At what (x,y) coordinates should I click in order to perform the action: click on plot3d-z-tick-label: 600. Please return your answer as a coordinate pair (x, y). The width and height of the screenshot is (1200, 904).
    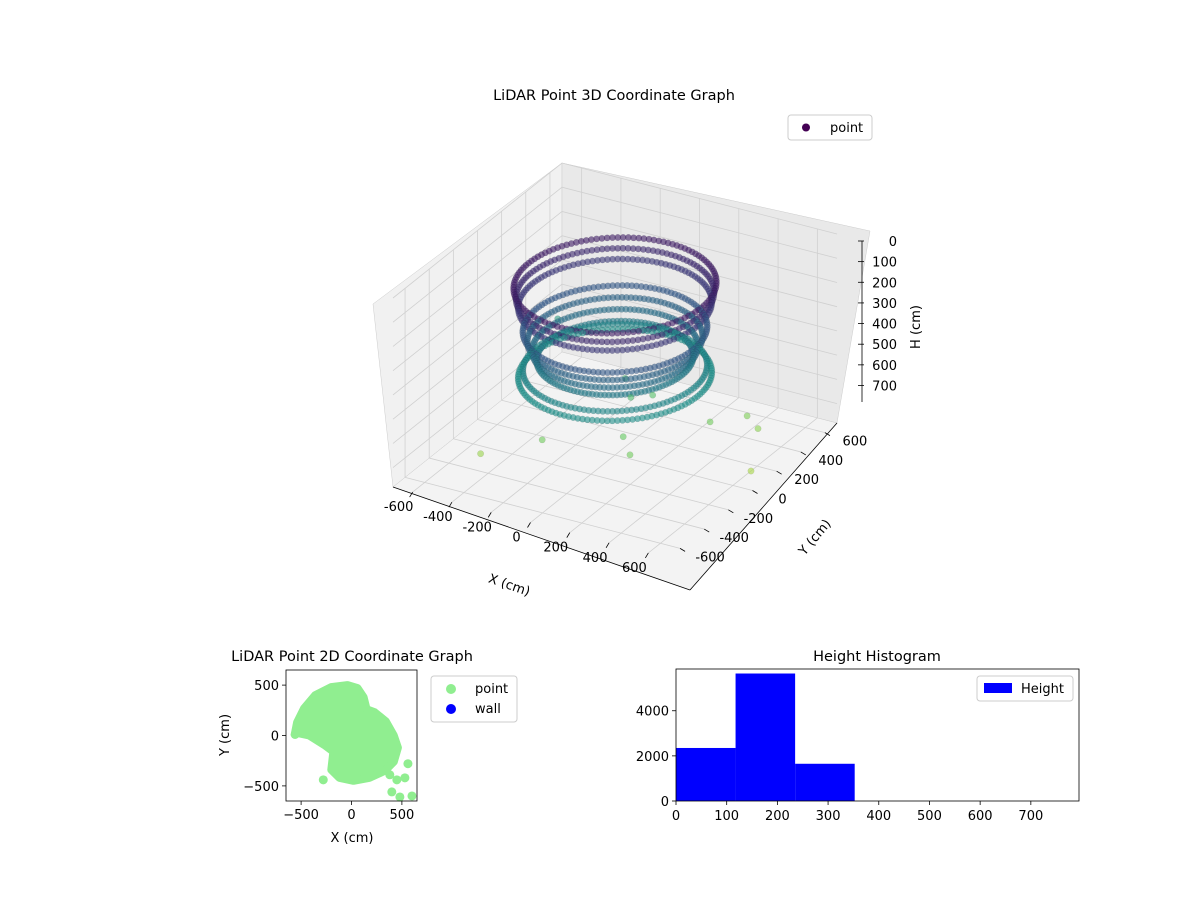
    Looking at the image, I should click on (884, 366).